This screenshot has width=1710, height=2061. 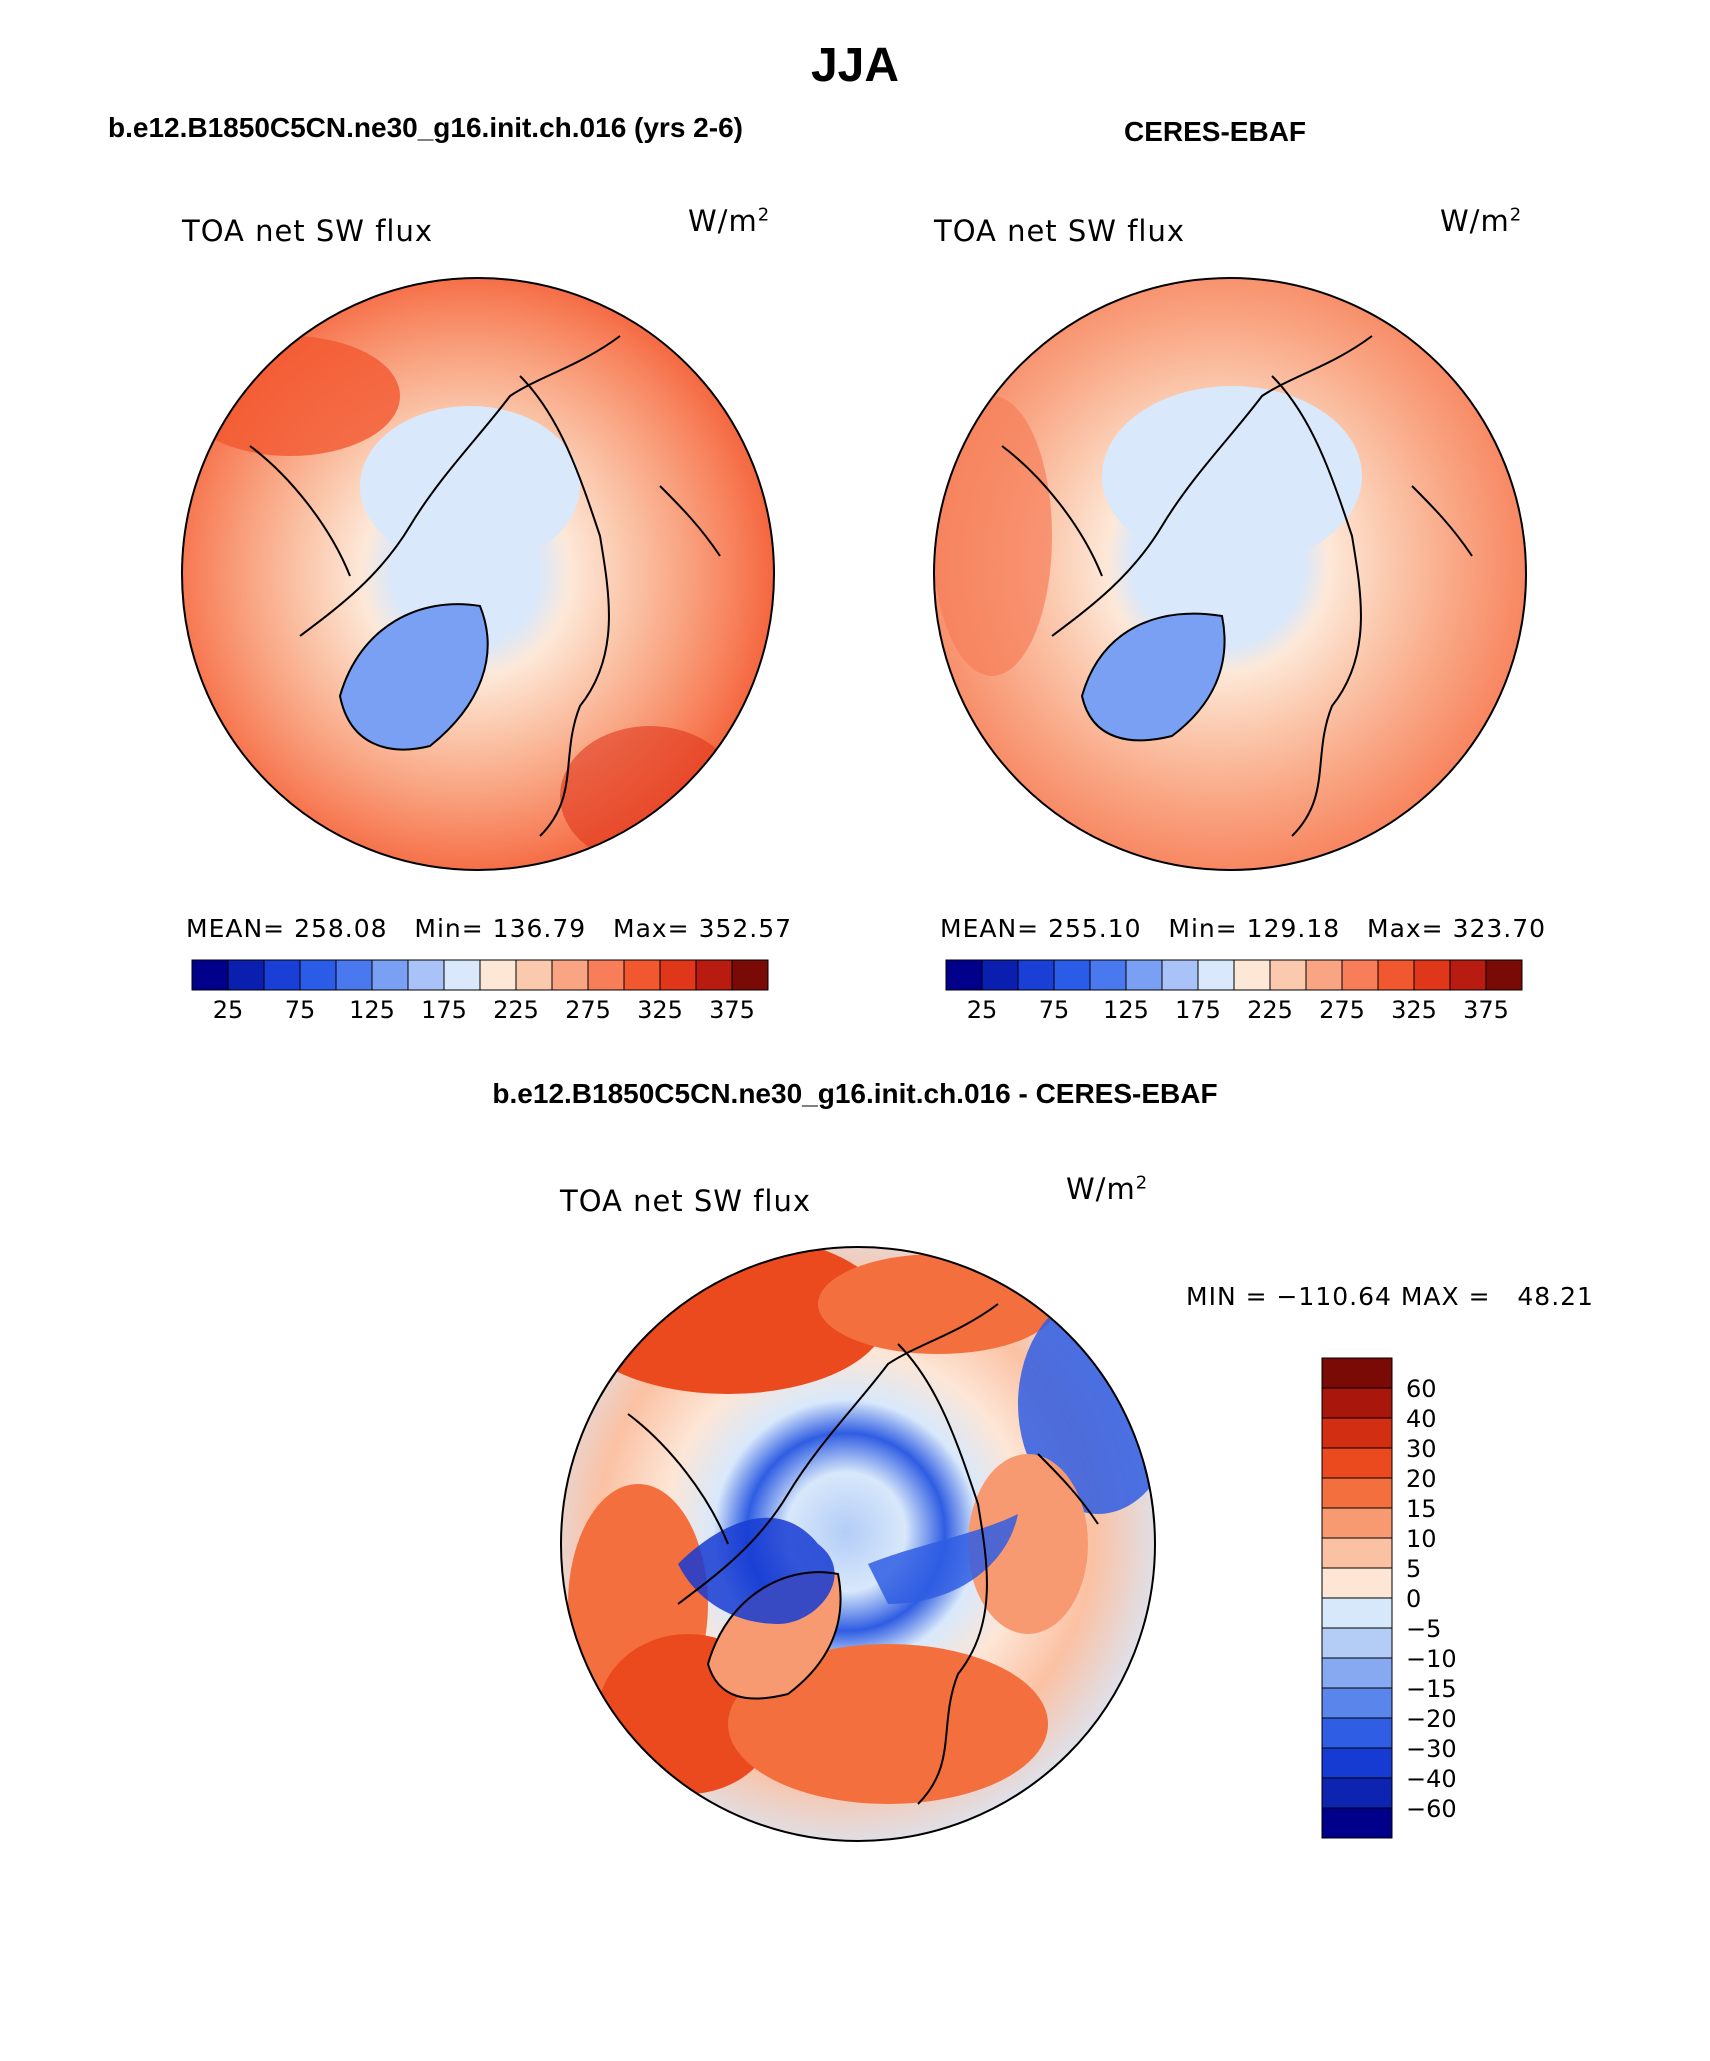 What do you see at coordinates (1054, 1010) in the screenshot?
I see `obs-colorbar-label: 75` at bounding box center [1054, 1010].